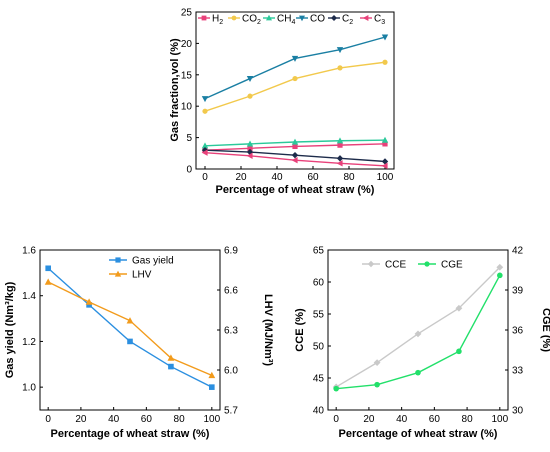 The height and width of the screenshot is (452, 550). Describe the element at coordinates (251, 20) in the screenshot. I see `legend-label: CO2` at that location.